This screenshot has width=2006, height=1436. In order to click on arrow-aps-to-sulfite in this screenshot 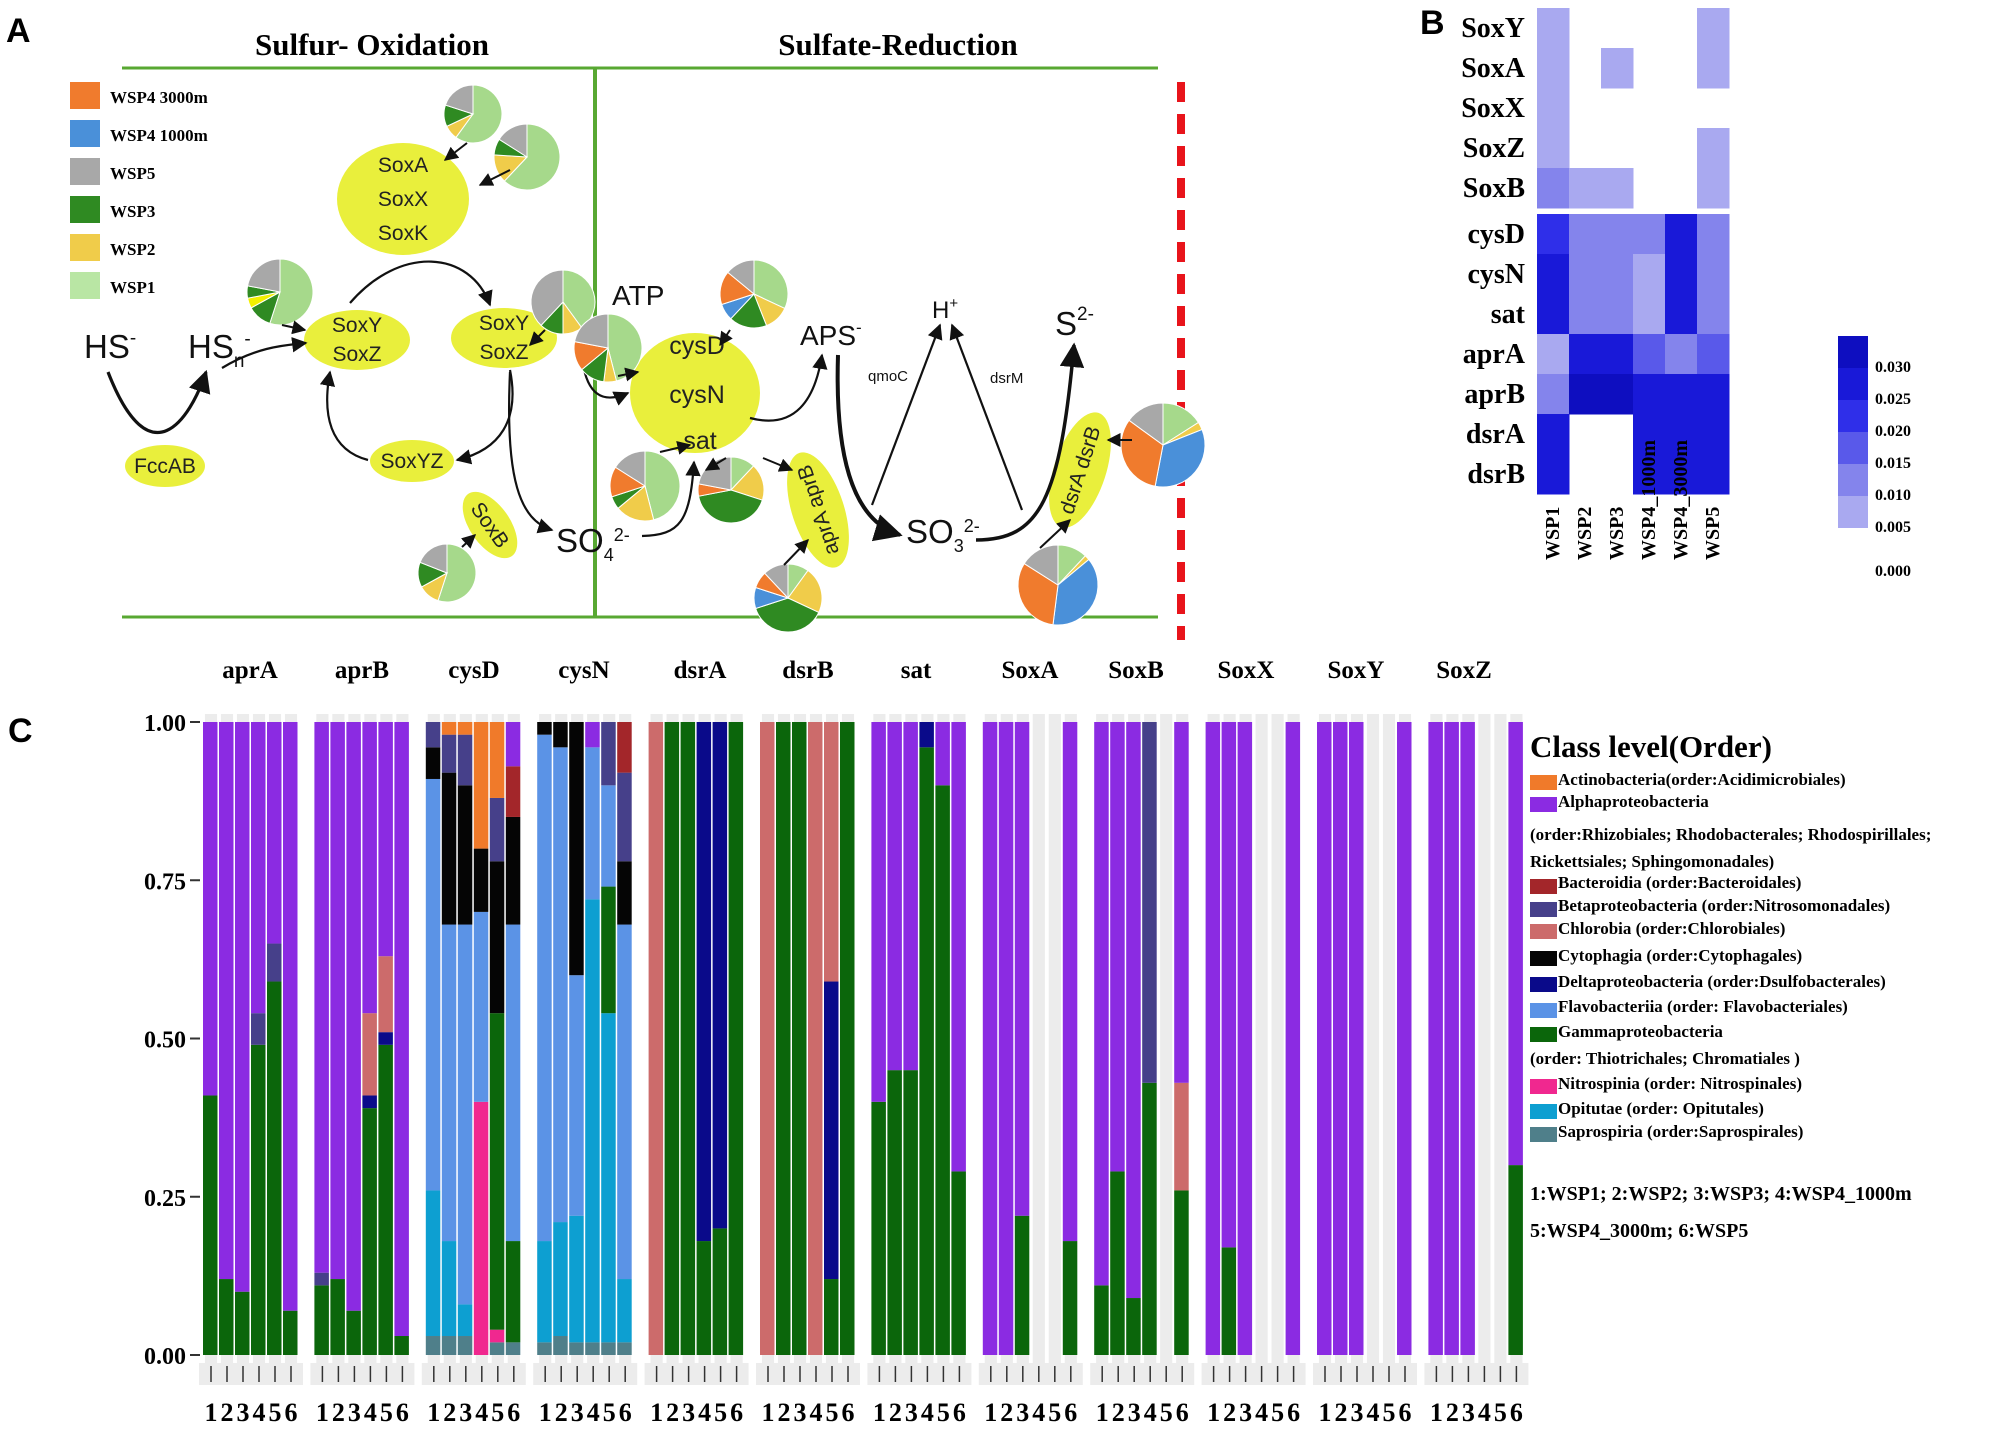, I will do `click(869, 448)`.